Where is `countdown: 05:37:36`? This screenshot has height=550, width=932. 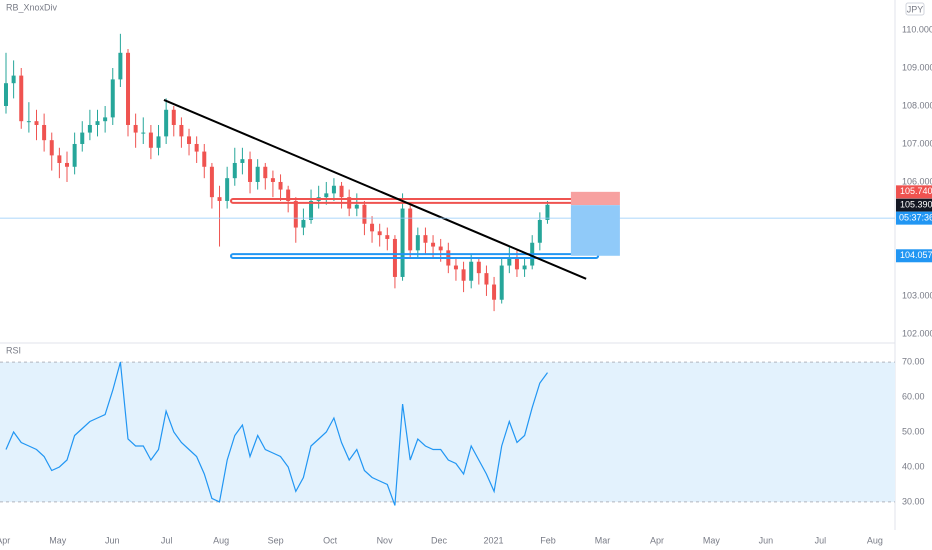 countdown: 05:37:36 is located at coordinates (915, 218).